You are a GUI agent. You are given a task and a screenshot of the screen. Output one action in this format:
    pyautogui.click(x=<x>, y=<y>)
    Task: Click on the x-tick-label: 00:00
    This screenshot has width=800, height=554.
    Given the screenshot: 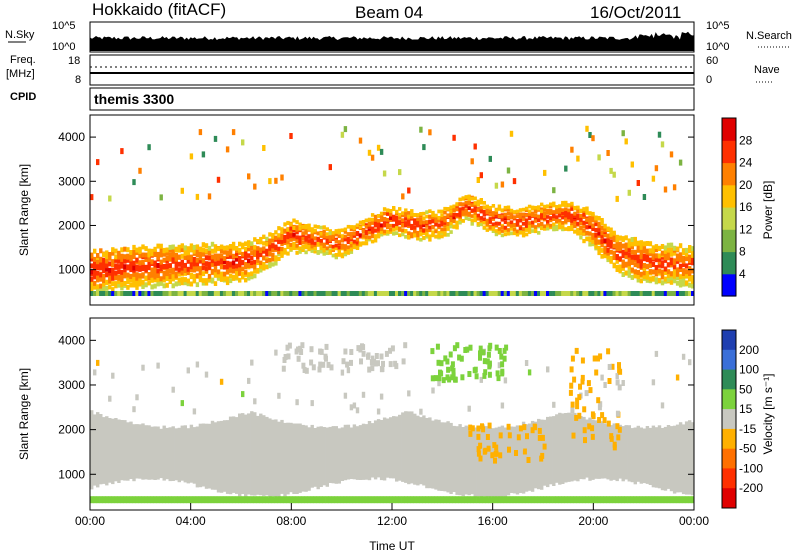 What is the action you would take?
    pyautogui.click(x=694, y=521)
    